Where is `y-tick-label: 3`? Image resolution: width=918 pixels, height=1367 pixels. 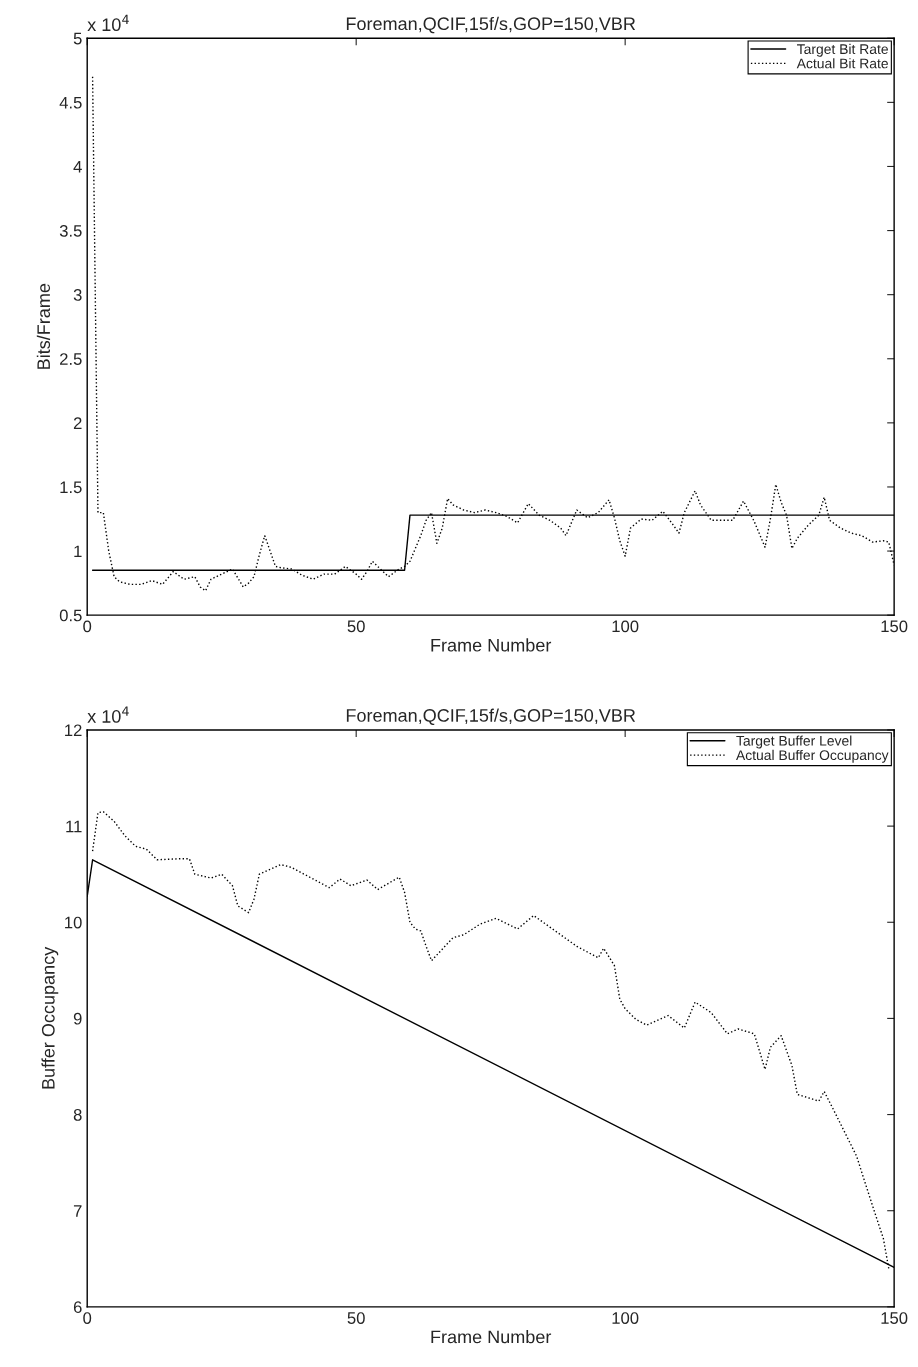
y-tick-label: 3 is located at coordinates (77, 295).